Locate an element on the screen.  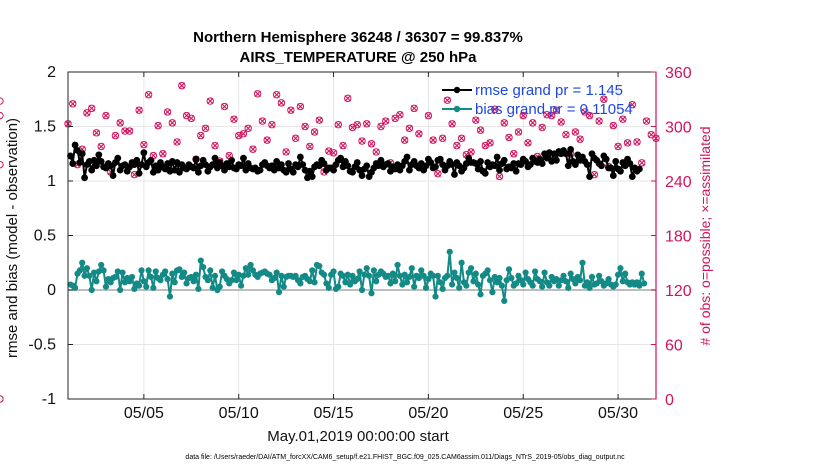
y-tick-label: 2 is located at coordinates (51, 72).